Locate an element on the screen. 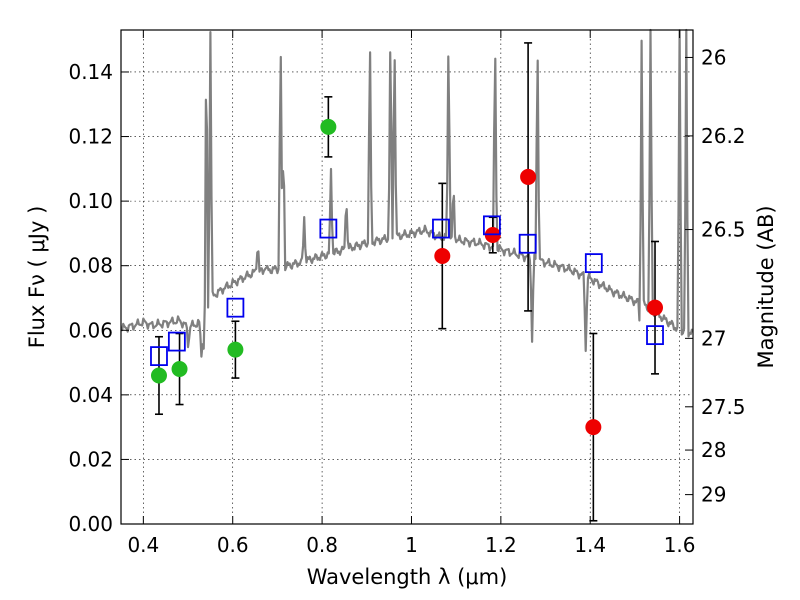 This screenshot has height=600, width=800. y-tick-label: 0.04 is located at coordinates (90, 395).